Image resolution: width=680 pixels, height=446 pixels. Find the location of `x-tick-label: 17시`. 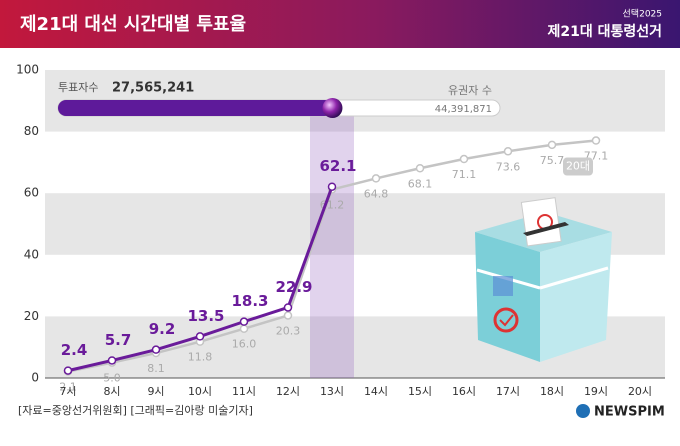

x-tick-label: 17시 is located at coordinates (508, 391).